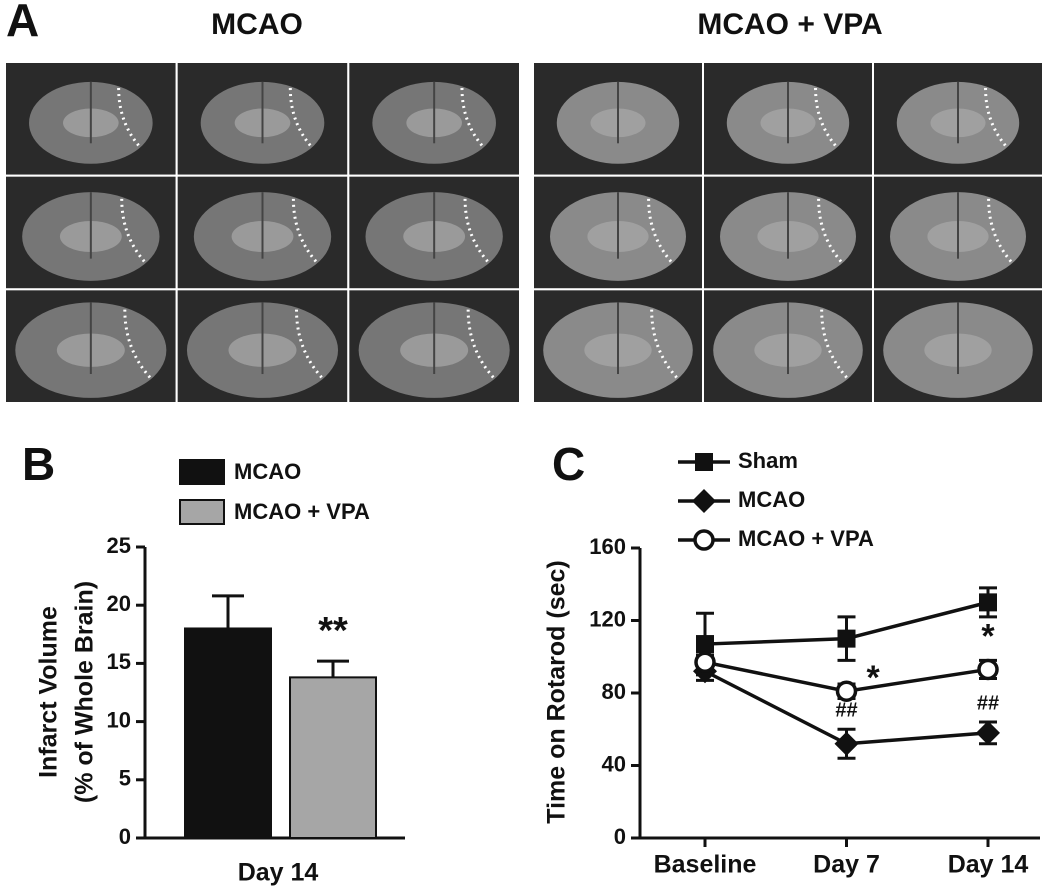 The height and width of the screenshot is (893, 1050). Describe the element at coordinates (257, 24) in the screenshot. I see `group-title: MCAO` at that location.